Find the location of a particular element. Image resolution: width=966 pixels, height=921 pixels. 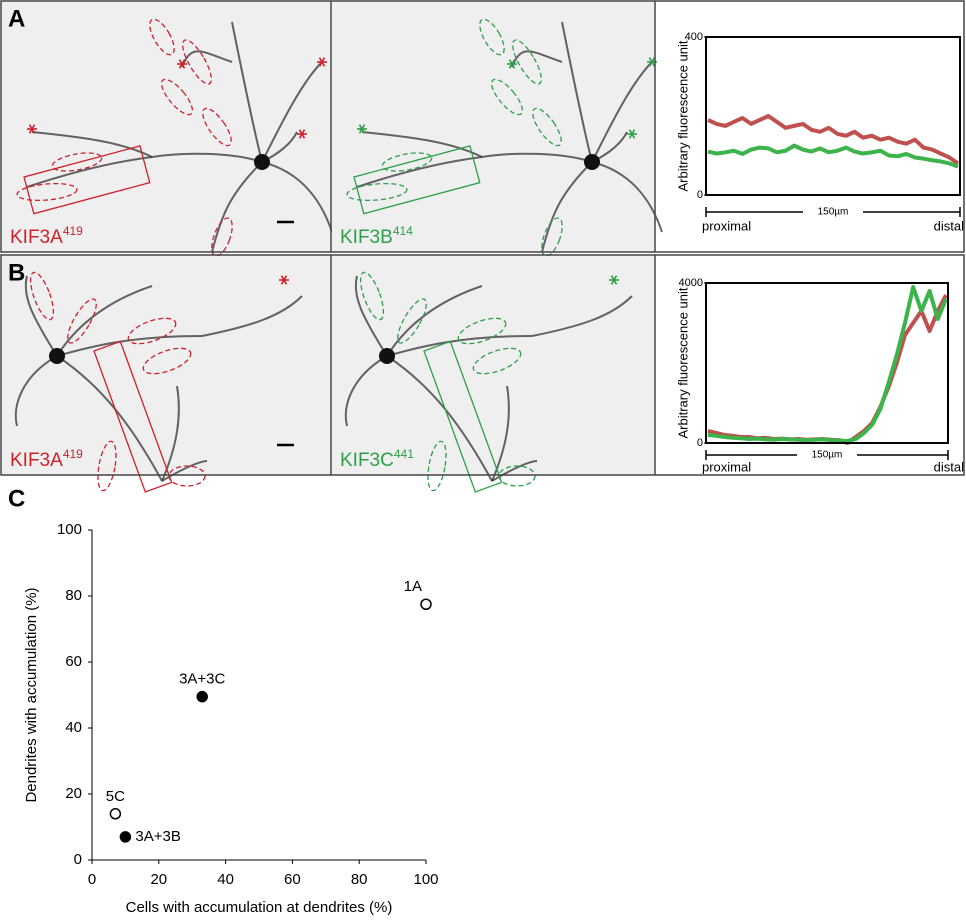

scale-label: 150µm is located at coordinates (827, 455).